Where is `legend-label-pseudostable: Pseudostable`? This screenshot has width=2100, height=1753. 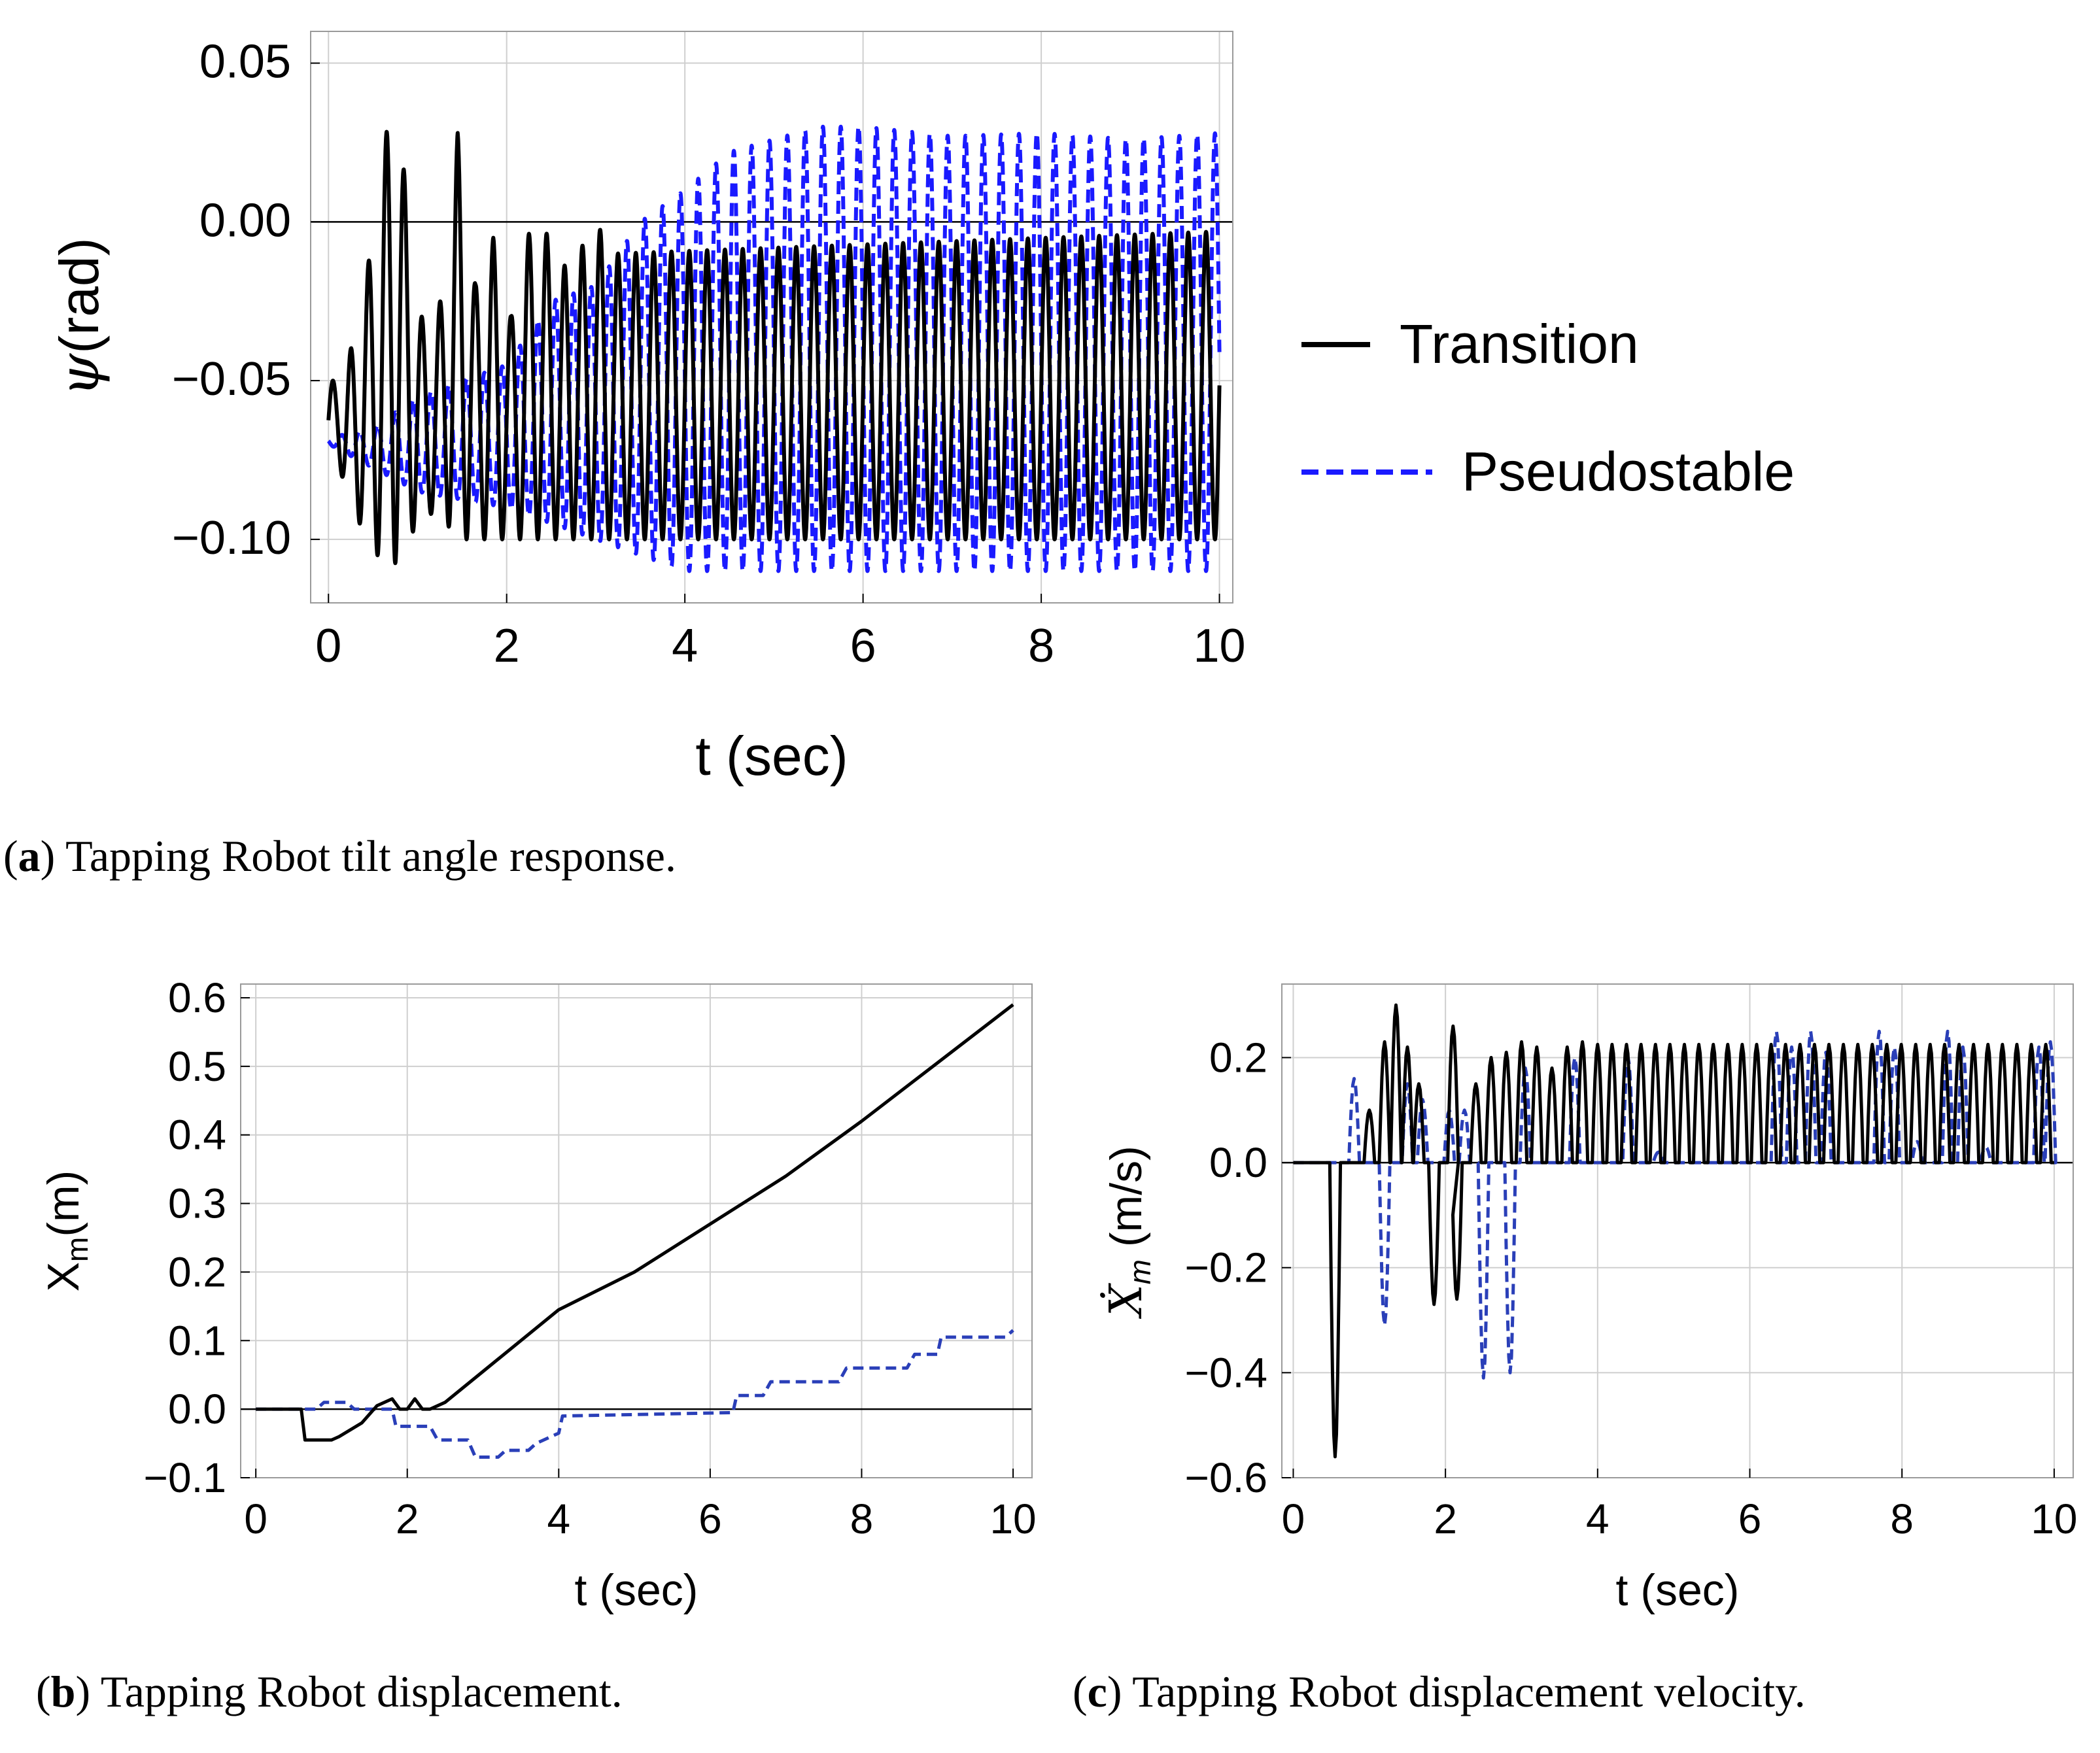
legend-label-pseudostable: Pseudostable is located at coordinates (1628, 472).